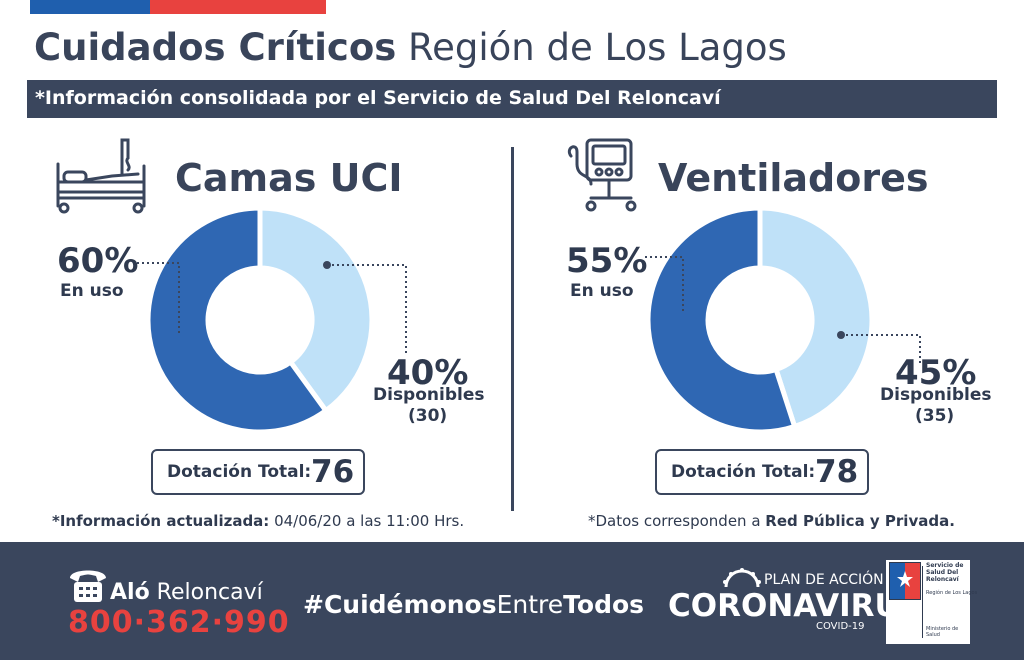  Describe the element at coordinates (795, 606) in the screenshot. I see `coronavirus-label: CORONAVIRUS` at that location.